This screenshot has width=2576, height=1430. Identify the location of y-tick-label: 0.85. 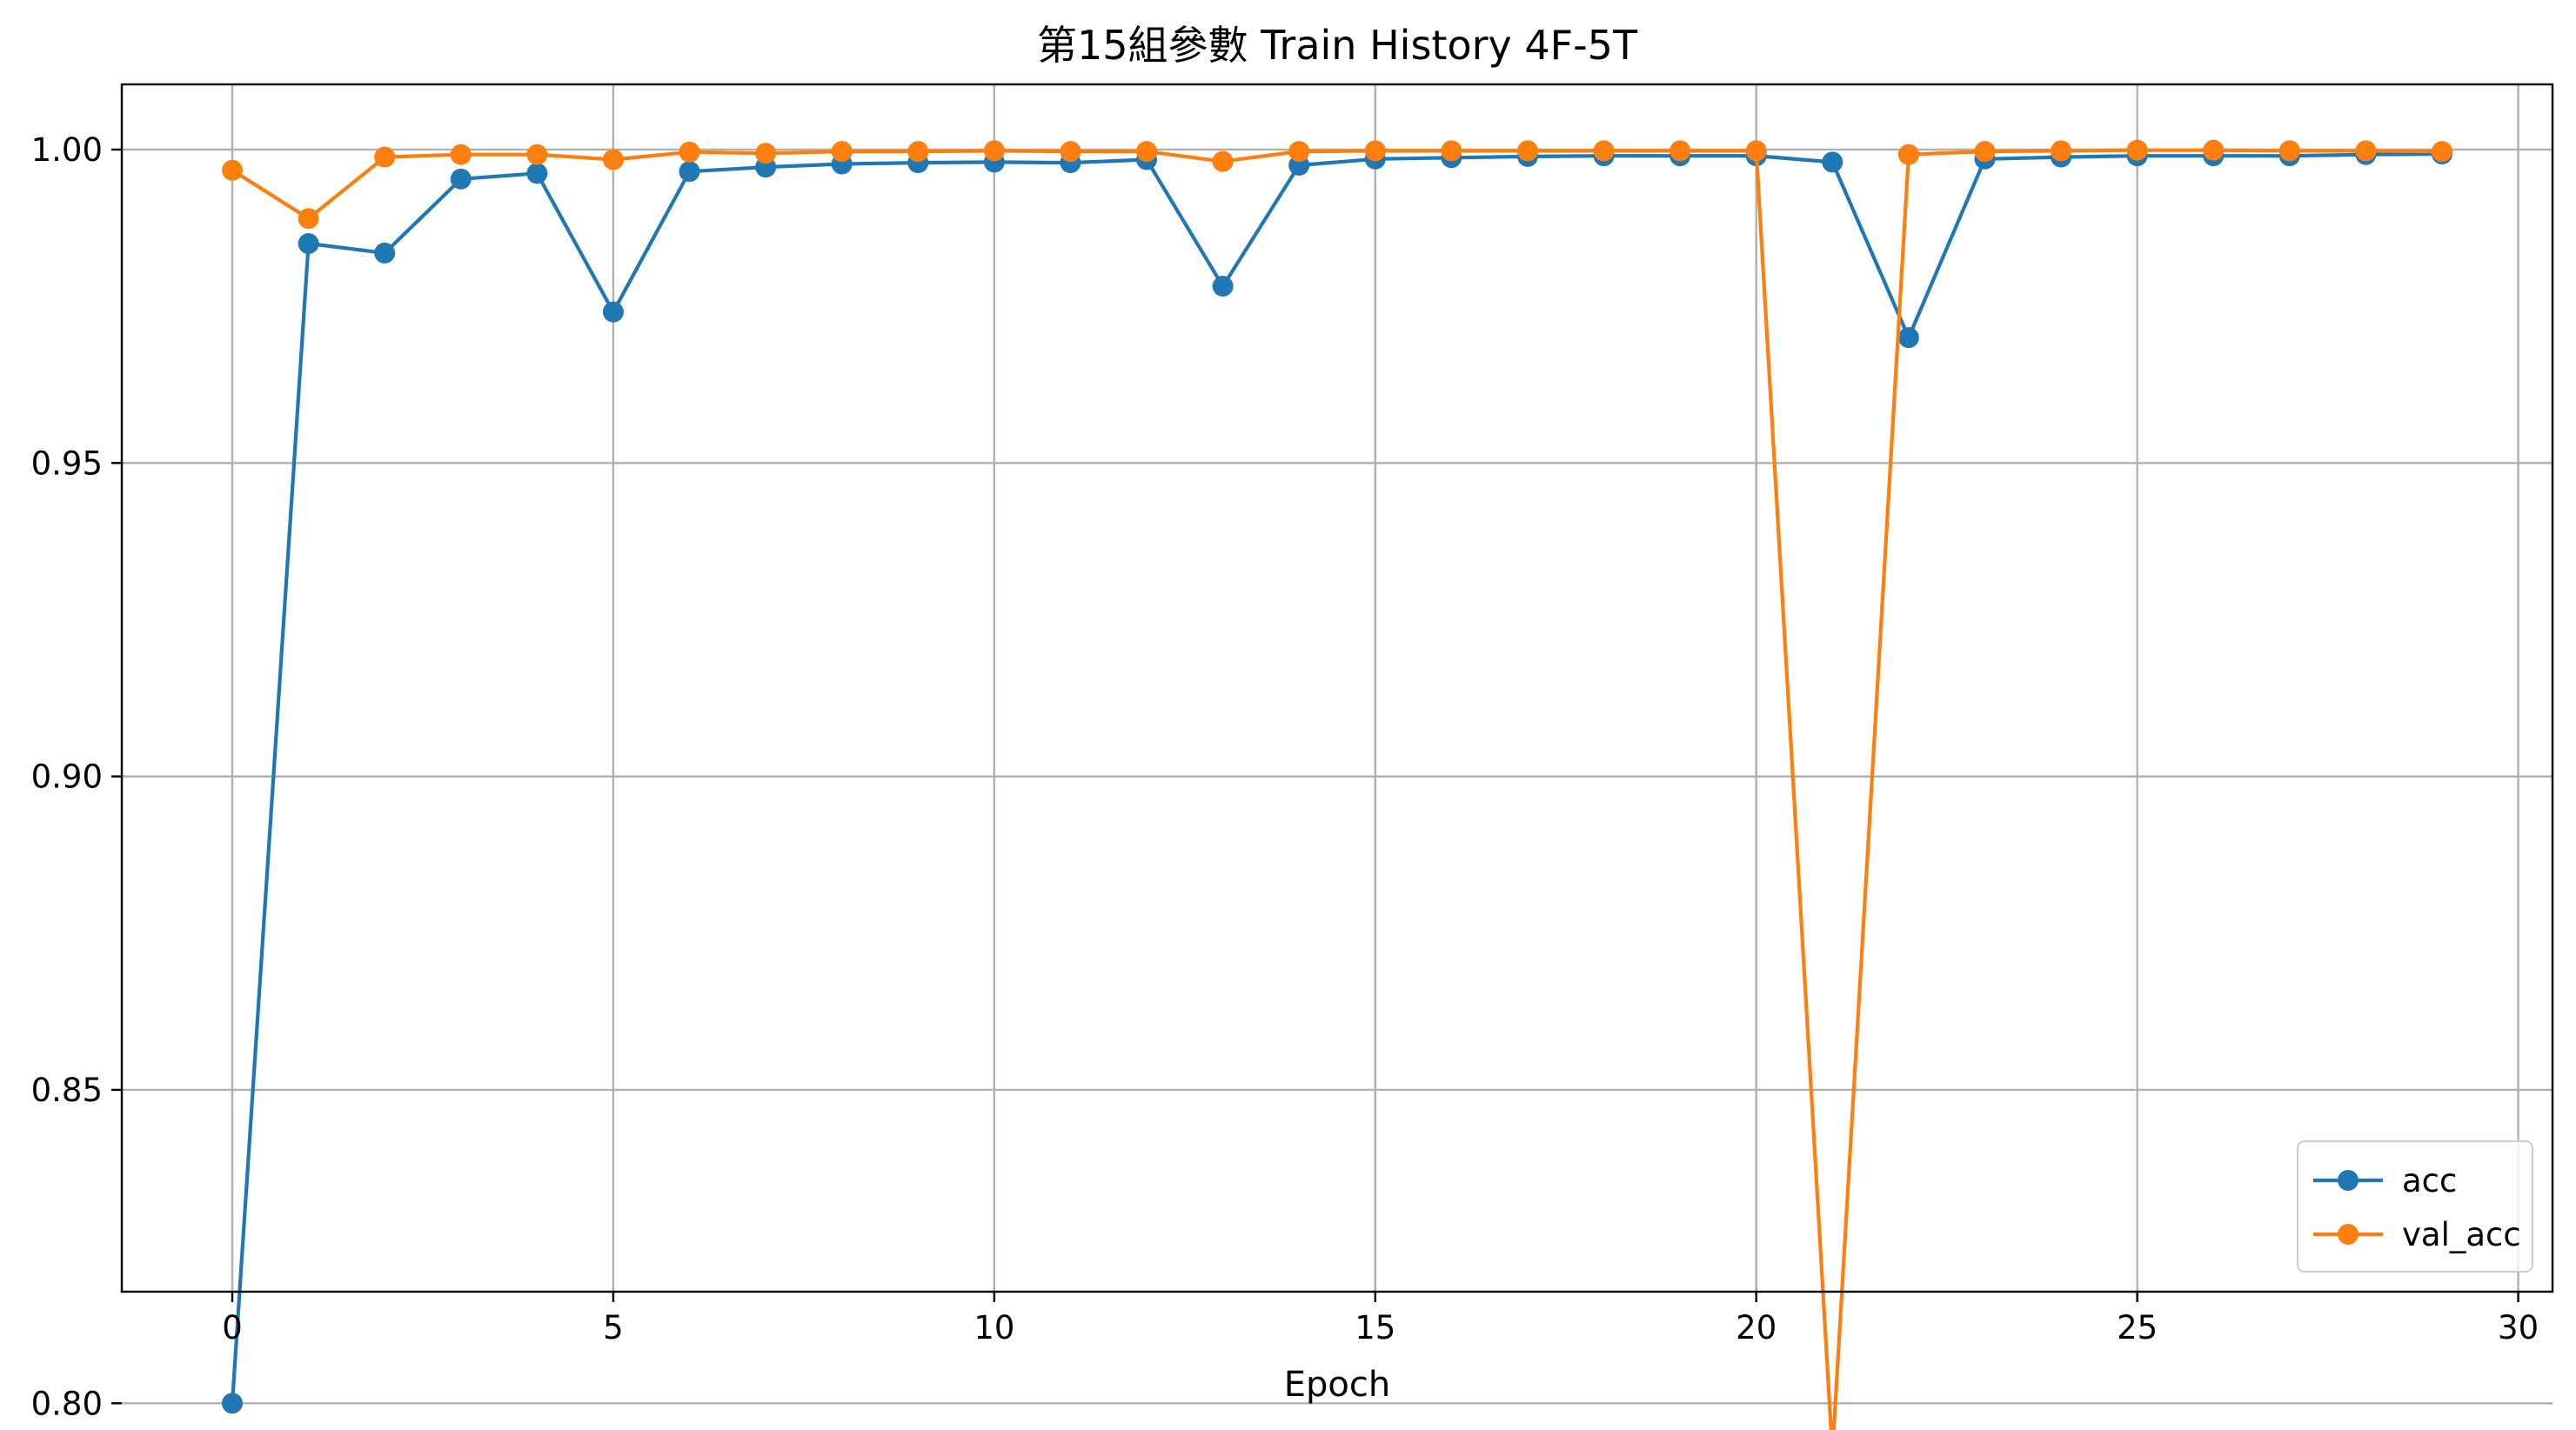
(67, 1090).